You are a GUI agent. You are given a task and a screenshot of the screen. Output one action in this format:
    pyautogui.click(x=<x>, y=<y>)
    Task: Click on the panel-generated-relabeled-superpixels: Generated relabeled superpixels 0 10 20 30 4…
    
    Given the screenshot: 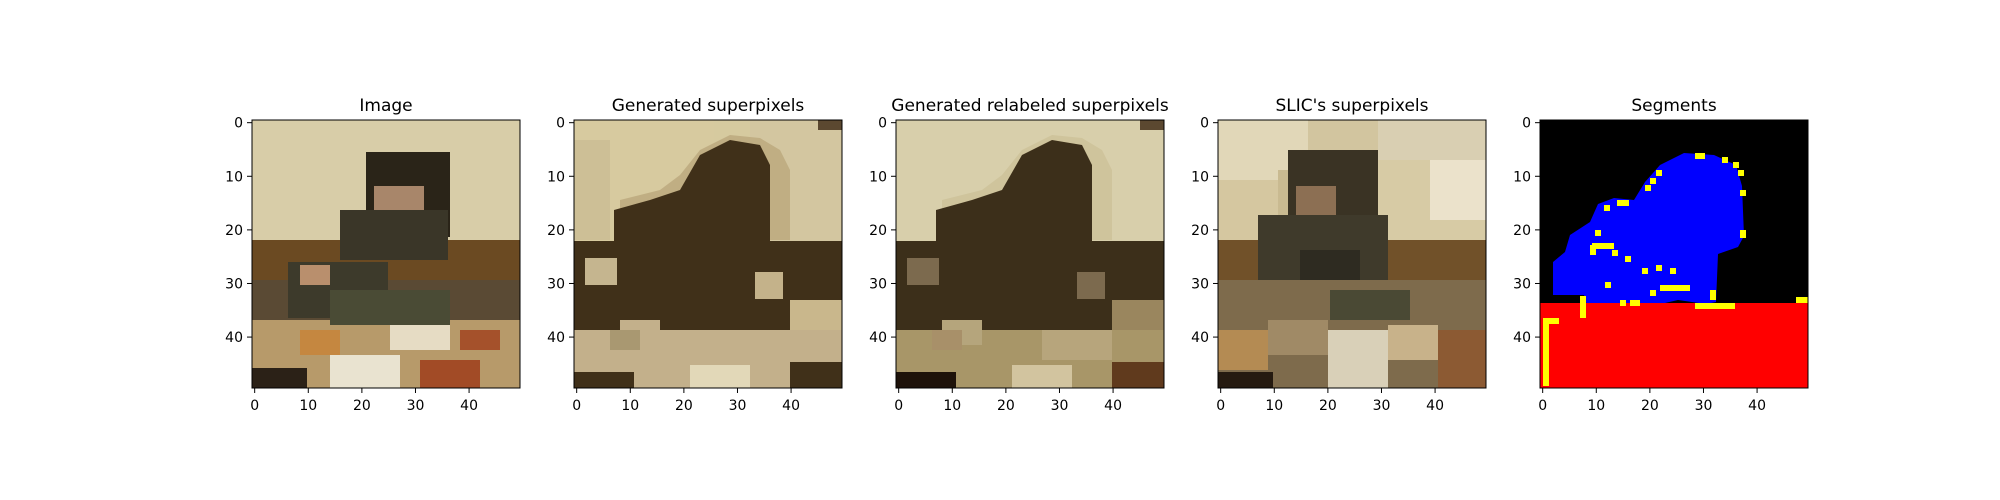 What is the action you would take?
    pyautogui.click(x=1019, y=255)
    